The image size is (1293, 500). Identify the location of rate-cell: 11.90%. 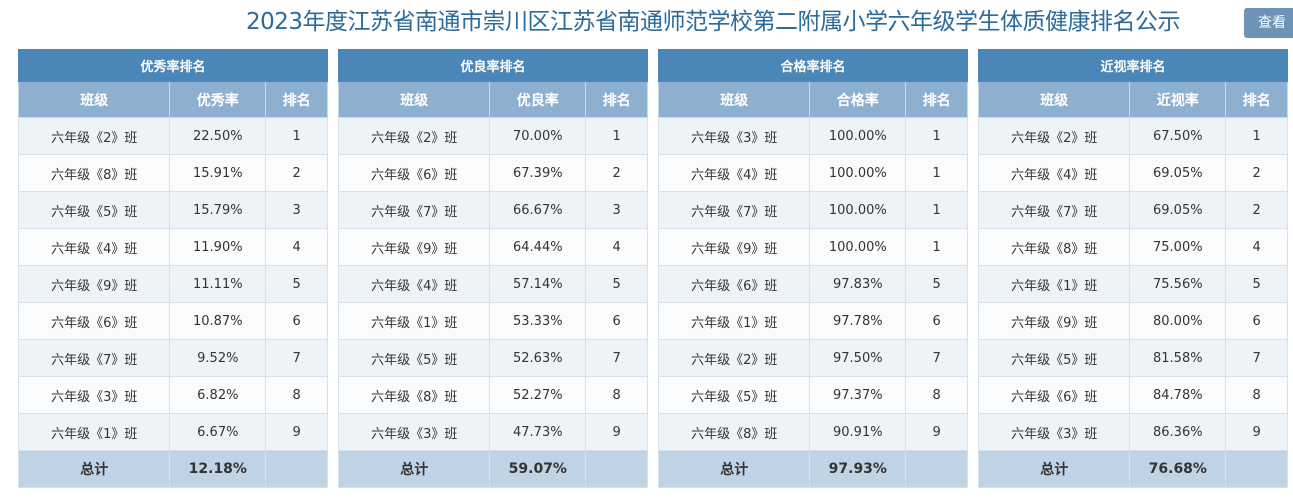
(218, 247).